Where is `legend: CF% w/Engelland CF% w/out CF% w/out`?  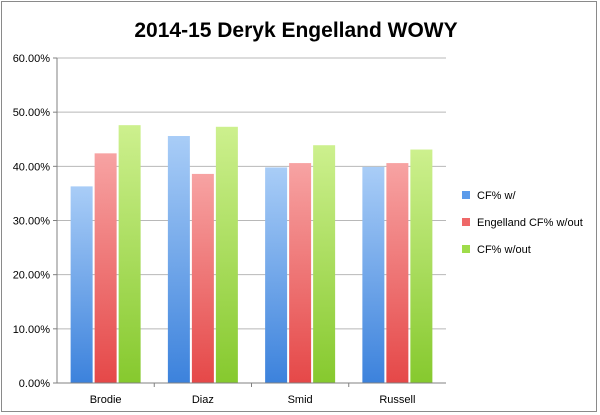
legend: CF% w/Engelland CF% w/out CF% w/out is located at coordinates (522, 223).